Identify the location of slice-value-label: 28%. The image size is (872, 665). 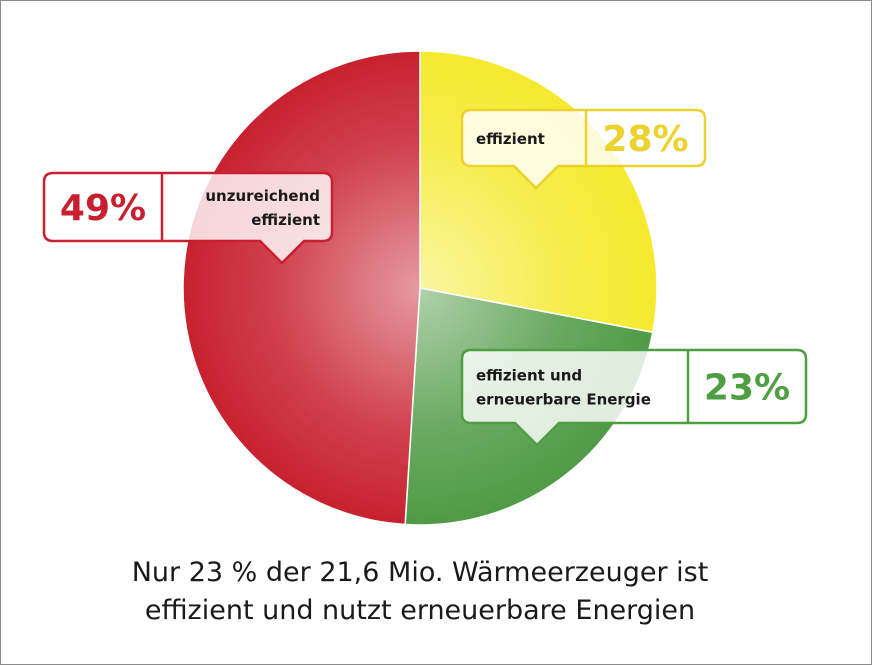
(645, 139).